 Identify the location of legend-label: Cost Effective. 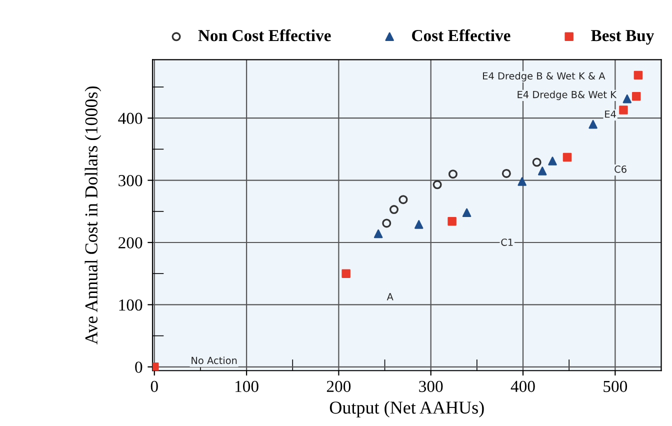
(461, 35).